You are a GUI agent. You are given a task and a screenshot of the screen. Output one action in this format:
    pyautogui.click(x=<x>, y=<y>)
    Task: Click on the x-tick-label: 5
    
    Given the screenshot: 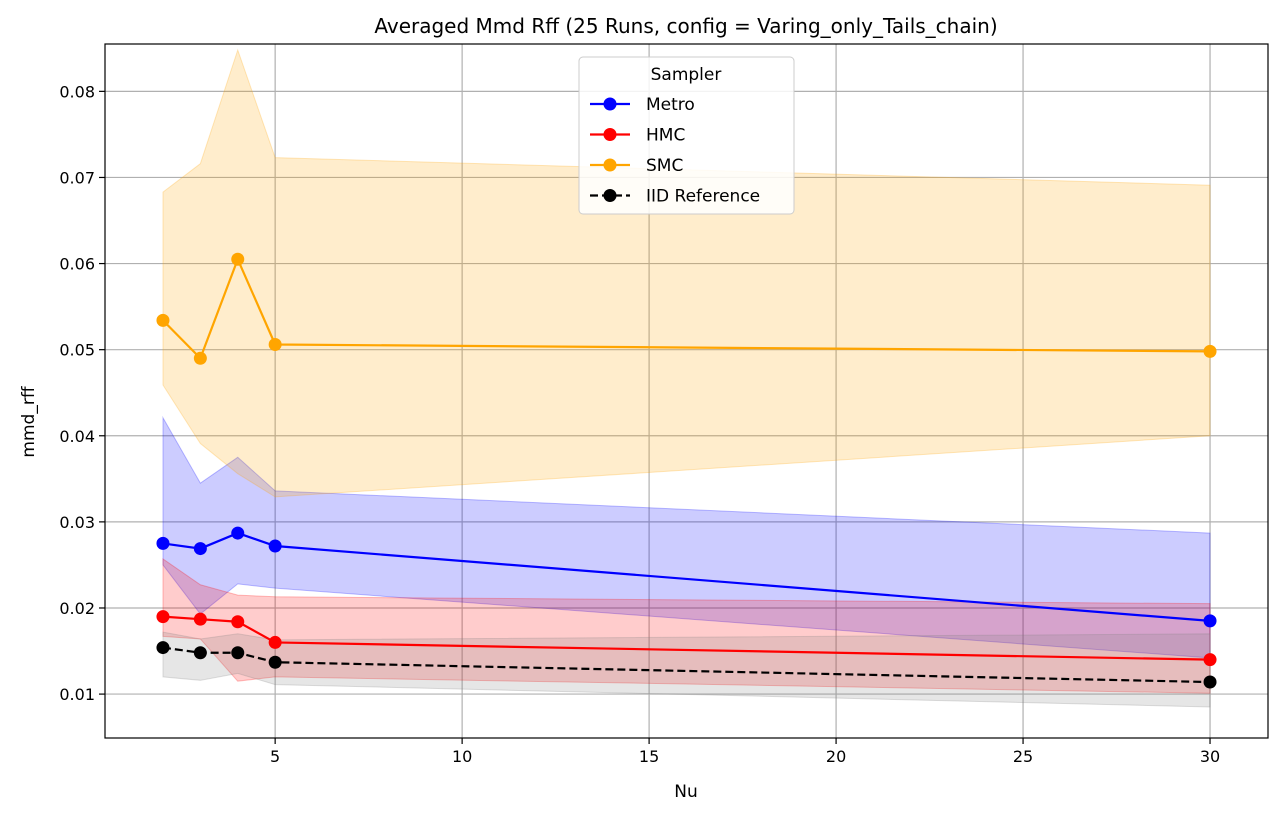 What is the action you would take?
    pyautogui.click(x=275, y=756)
    